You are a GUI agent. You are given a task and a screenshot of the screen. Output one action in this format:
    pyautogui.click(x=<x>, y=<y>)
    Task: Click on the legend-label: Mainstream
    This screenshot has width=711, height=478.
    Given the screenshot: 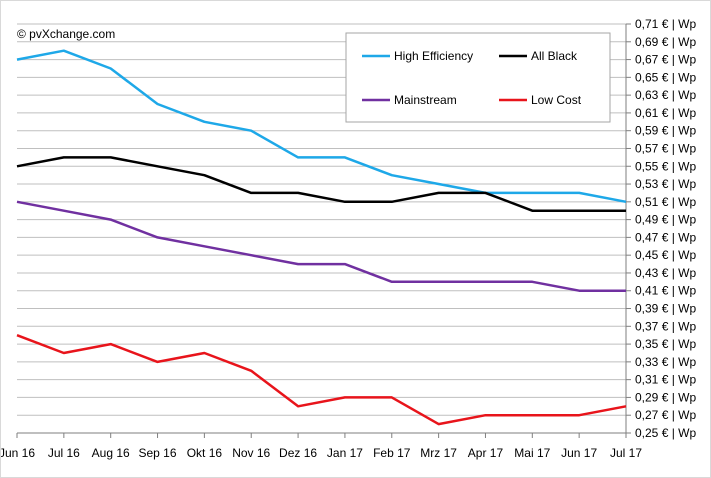 What is the action you would take?
    pyautogui.click(x=425, y=100)
    